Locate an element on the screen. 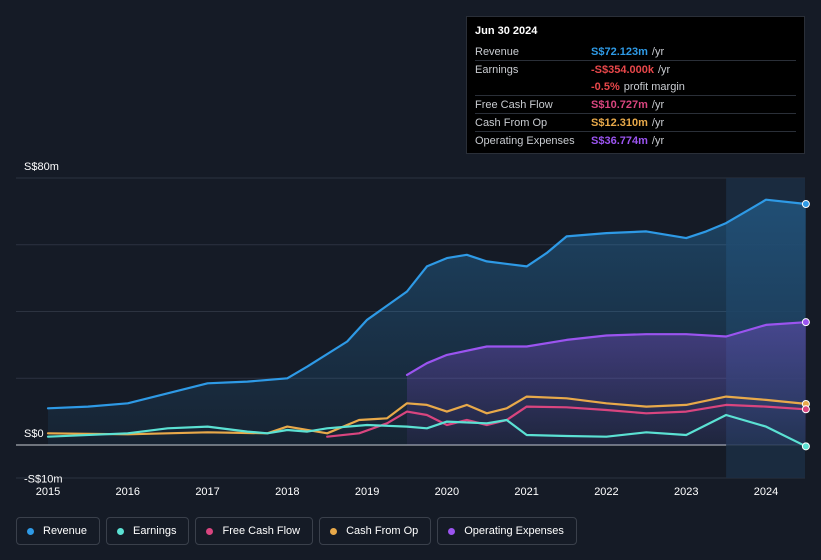 The image size is (821, 560). tooltip-value: S$10.727m is located at coordinates (619, 104).